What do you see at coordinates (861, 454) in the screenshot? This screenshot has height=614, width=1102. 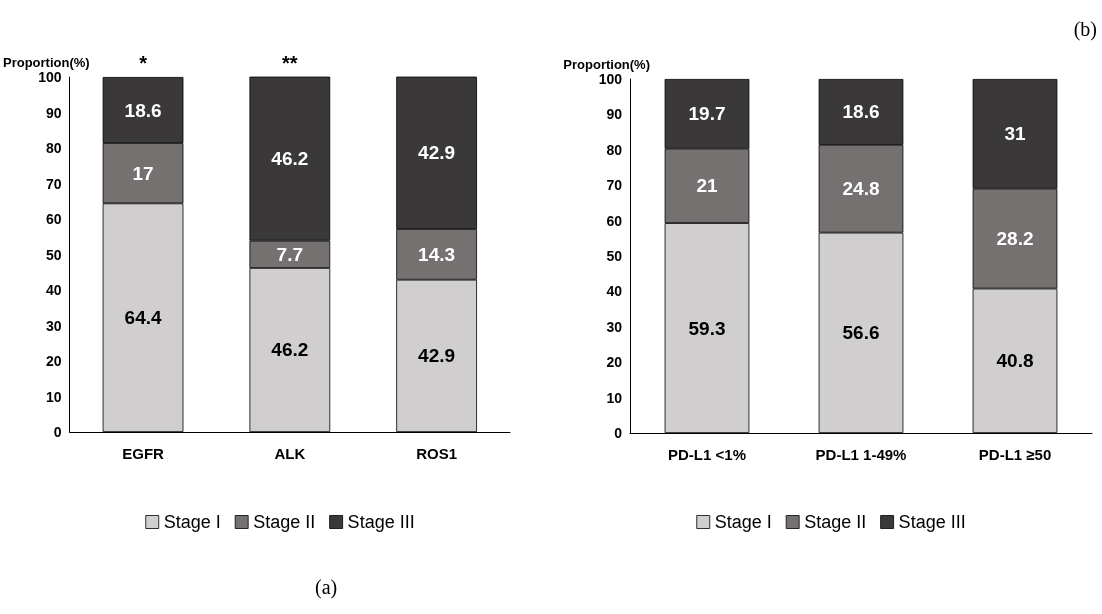 I see `x-tick-label: PD-L1 1-49%` at bounding box center [861, 454].